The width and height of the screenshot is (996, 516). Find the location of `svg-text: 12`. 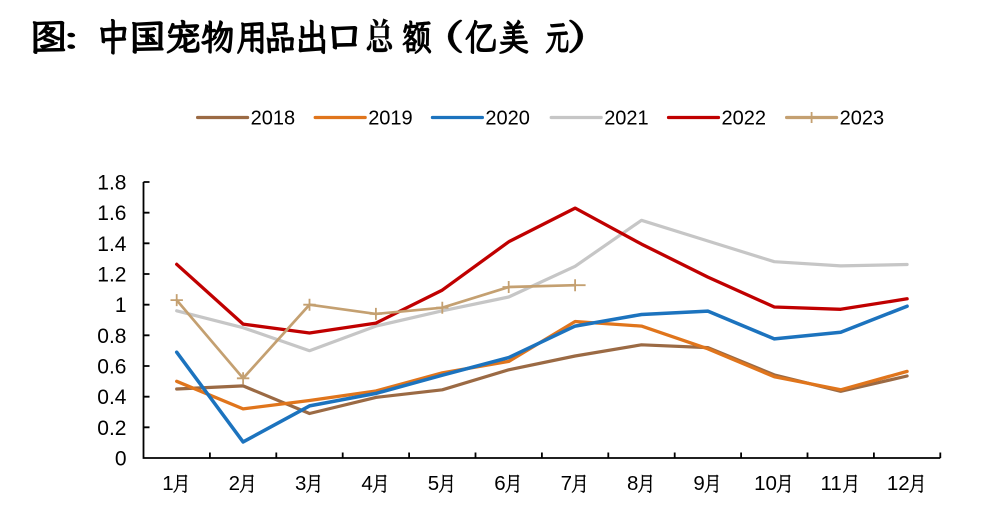

svg-text: 12 is located at coordinates (898, 483).